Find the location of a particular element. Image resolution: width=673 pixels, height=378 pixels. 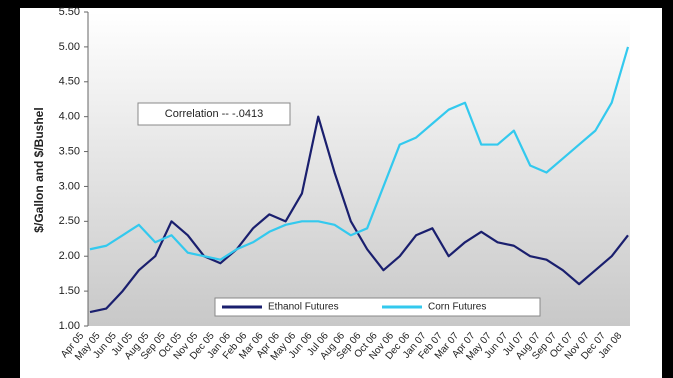

y-axis-label: $/Gallon and $/Bushel is located at coordinates (39, 169).